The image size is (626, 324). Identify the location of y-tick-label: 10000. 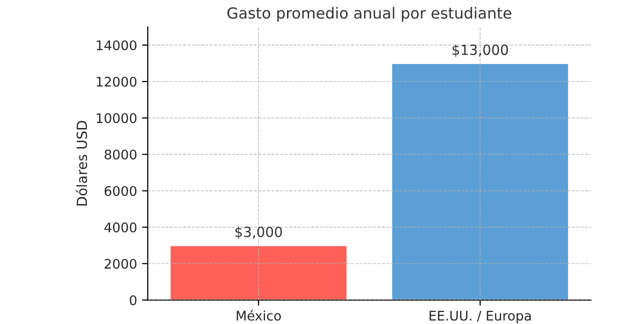
(116, 118).